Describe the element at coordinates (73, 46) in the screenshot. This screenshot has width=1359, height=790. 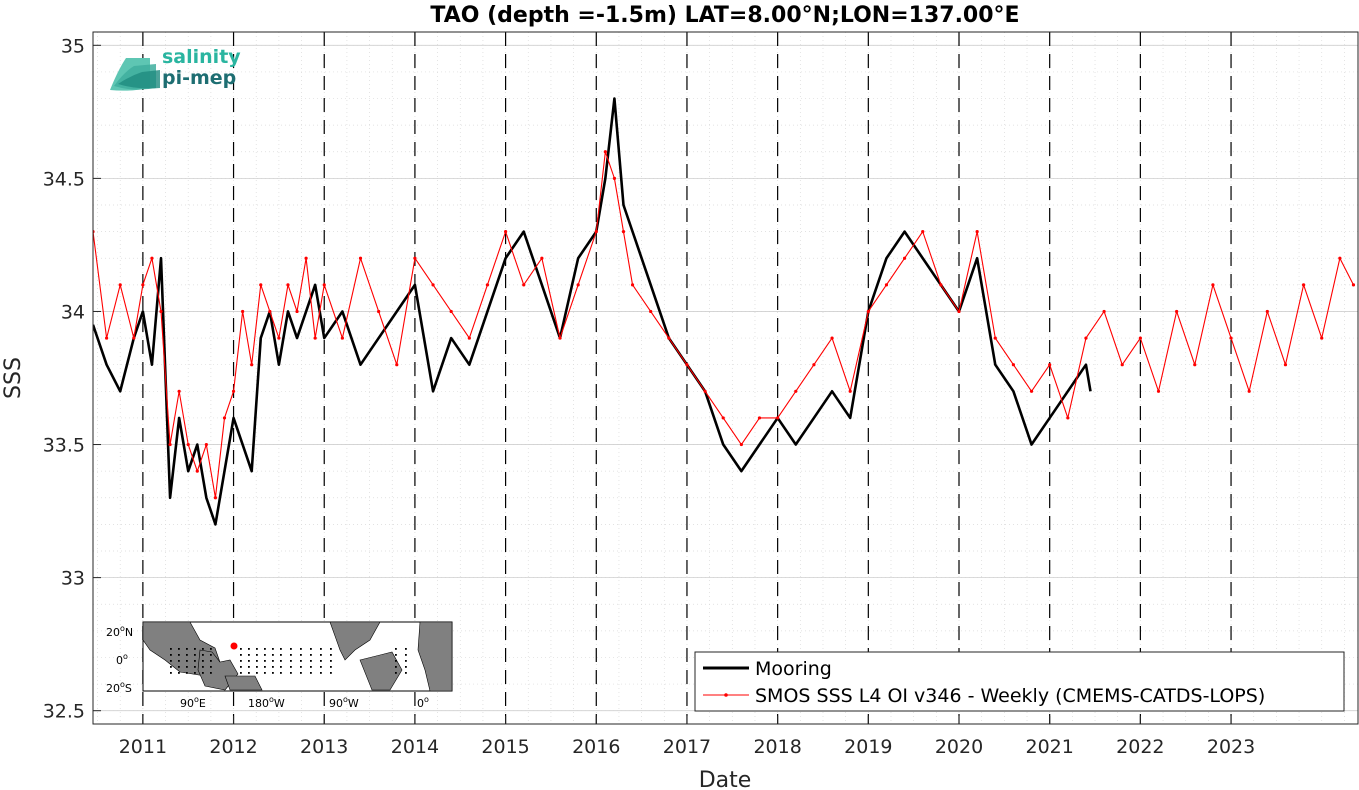
I see `y-tick-label: 35` at that location.